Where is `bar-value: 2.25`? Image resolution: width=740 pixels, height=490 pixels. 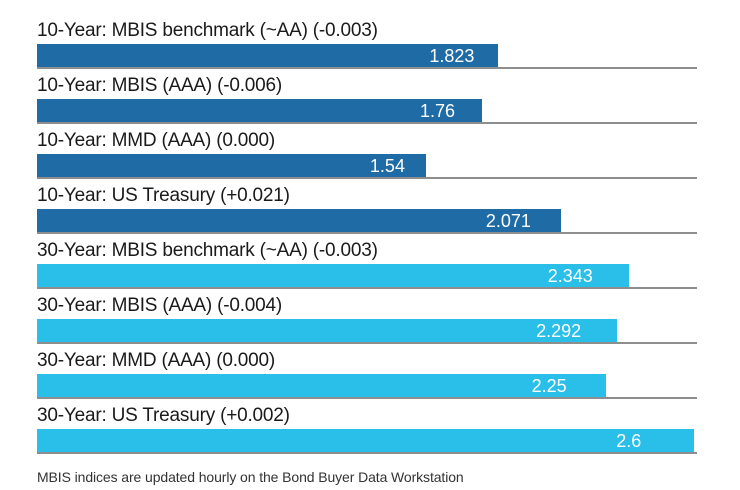 bar-value: 2.25 is located at coordinates (549, 386).